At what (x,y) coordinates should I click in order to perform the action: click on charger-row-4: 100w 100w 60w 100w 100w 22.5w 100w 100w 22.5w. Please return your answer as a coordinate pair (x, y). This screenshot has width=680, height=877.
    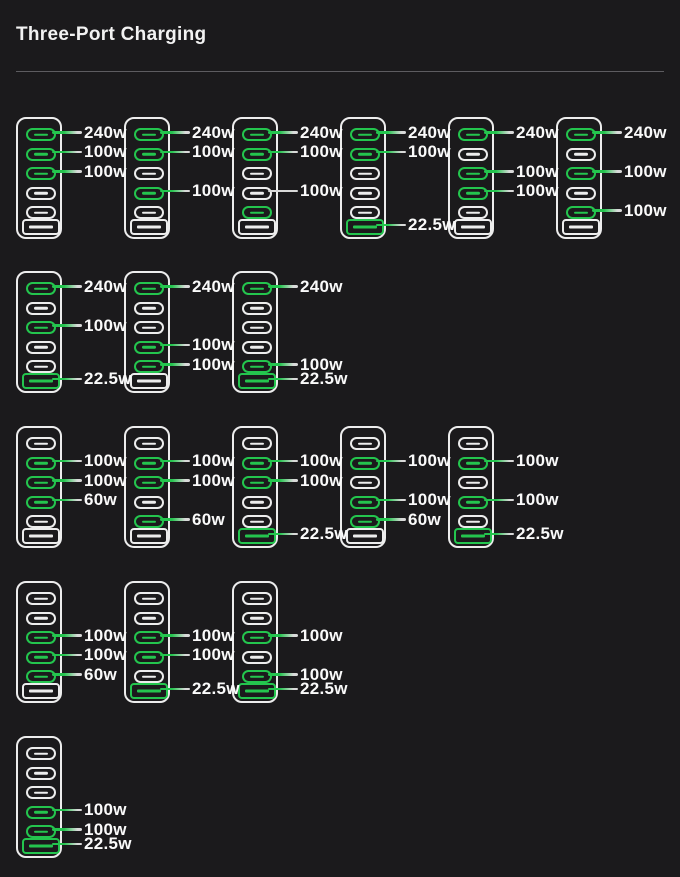
    Looking at the image, I should click on (182, 642).